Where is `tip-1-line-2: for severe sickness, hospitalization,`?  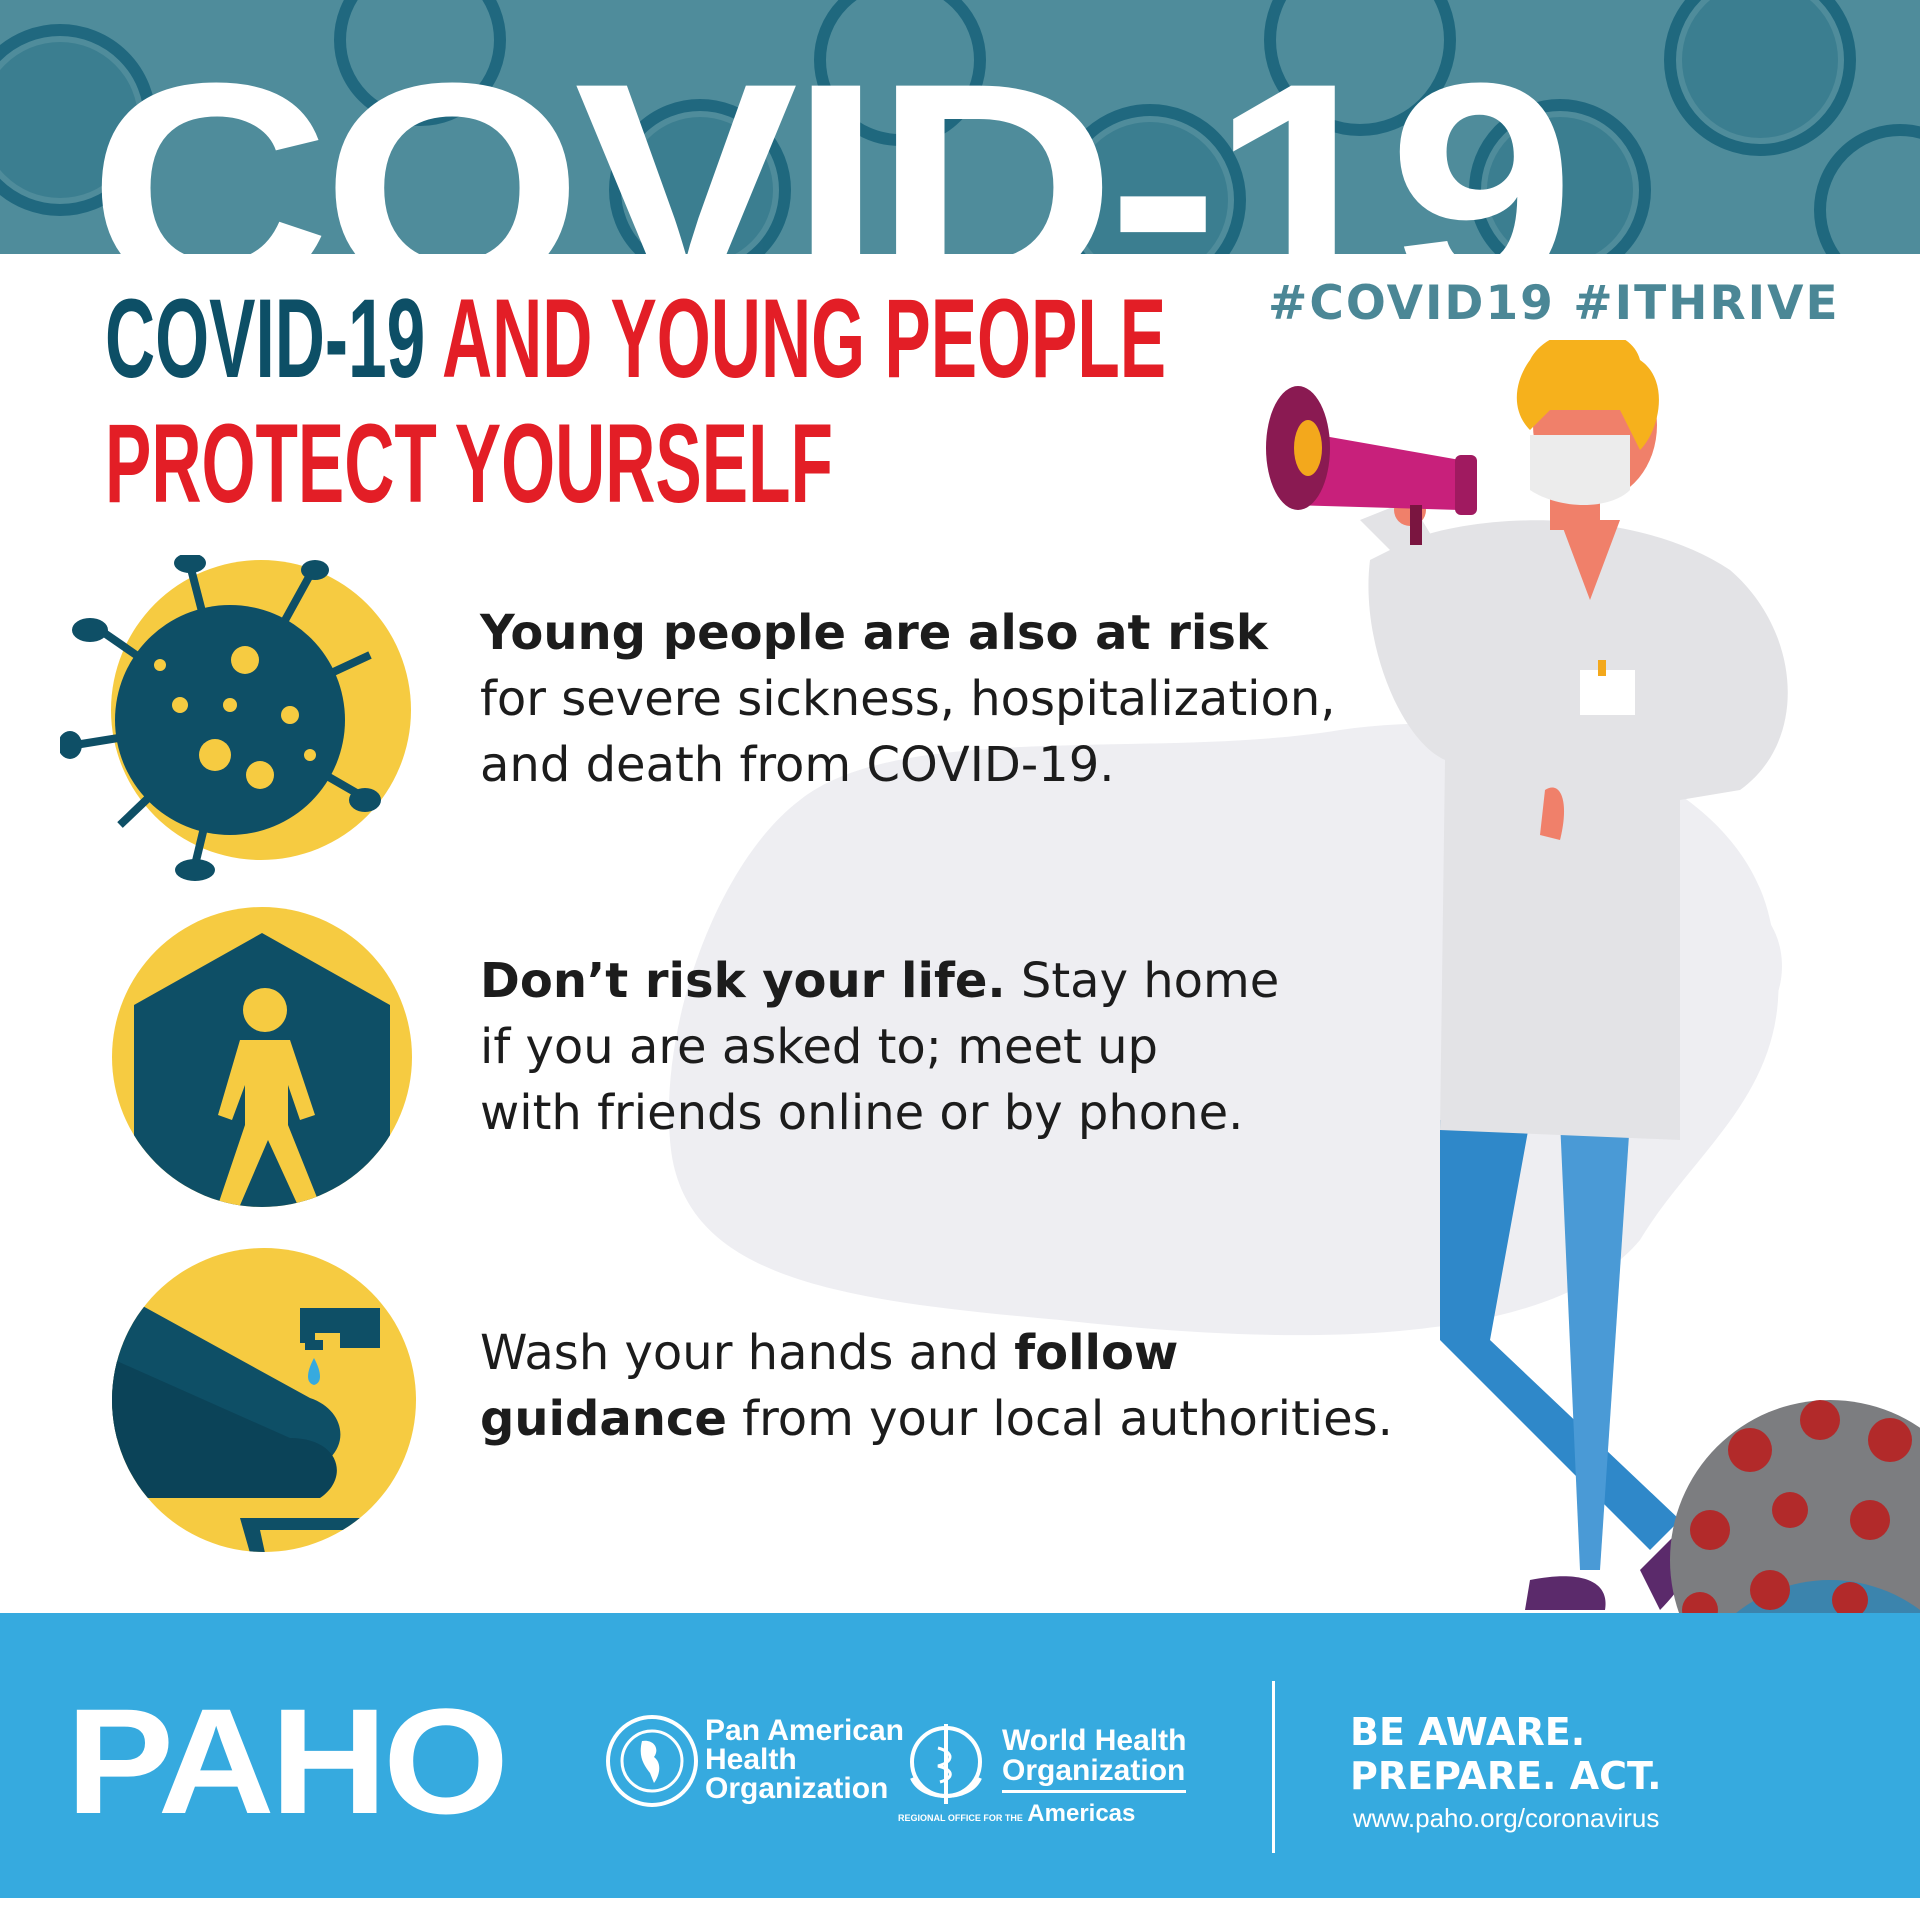 tip-1-line-2: for severe sickness, hospitalization, is located at coordinates (908, 699).